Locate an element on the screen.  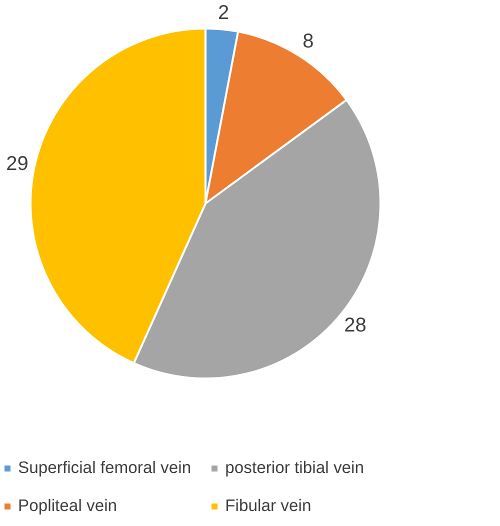
legend-label: Popliteal vein is located at coordinates (68, 506).